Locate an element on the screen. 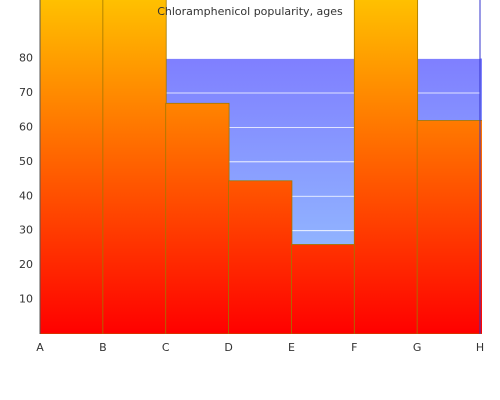 The width and height of the screenshot is (500, 400). y-tick-label: 70 is located at coordinates (26, 92).